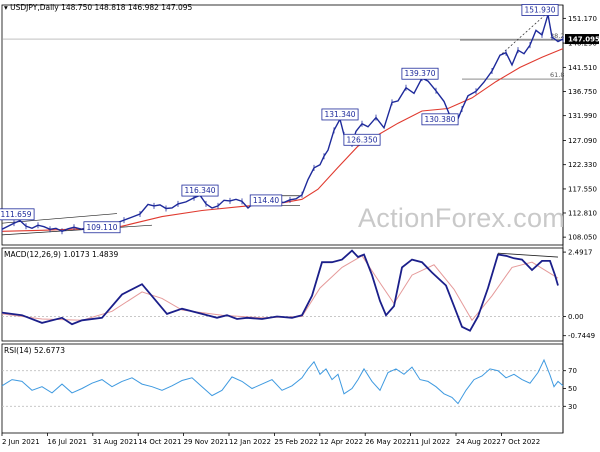  I want to click on triangle-down-icon: ▾, so click(6, 7).